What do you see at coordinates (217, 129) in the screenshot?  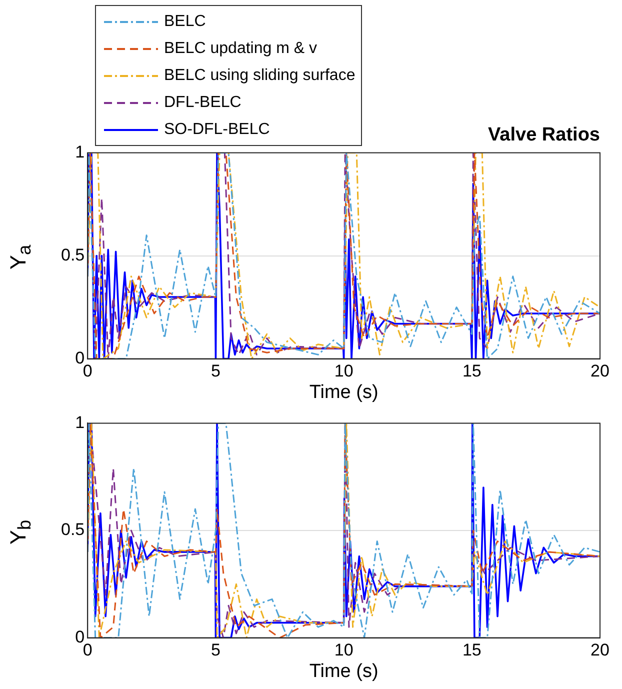 I see `legend-label: SO-DFL-BELC` at bounding box center [217, 129].